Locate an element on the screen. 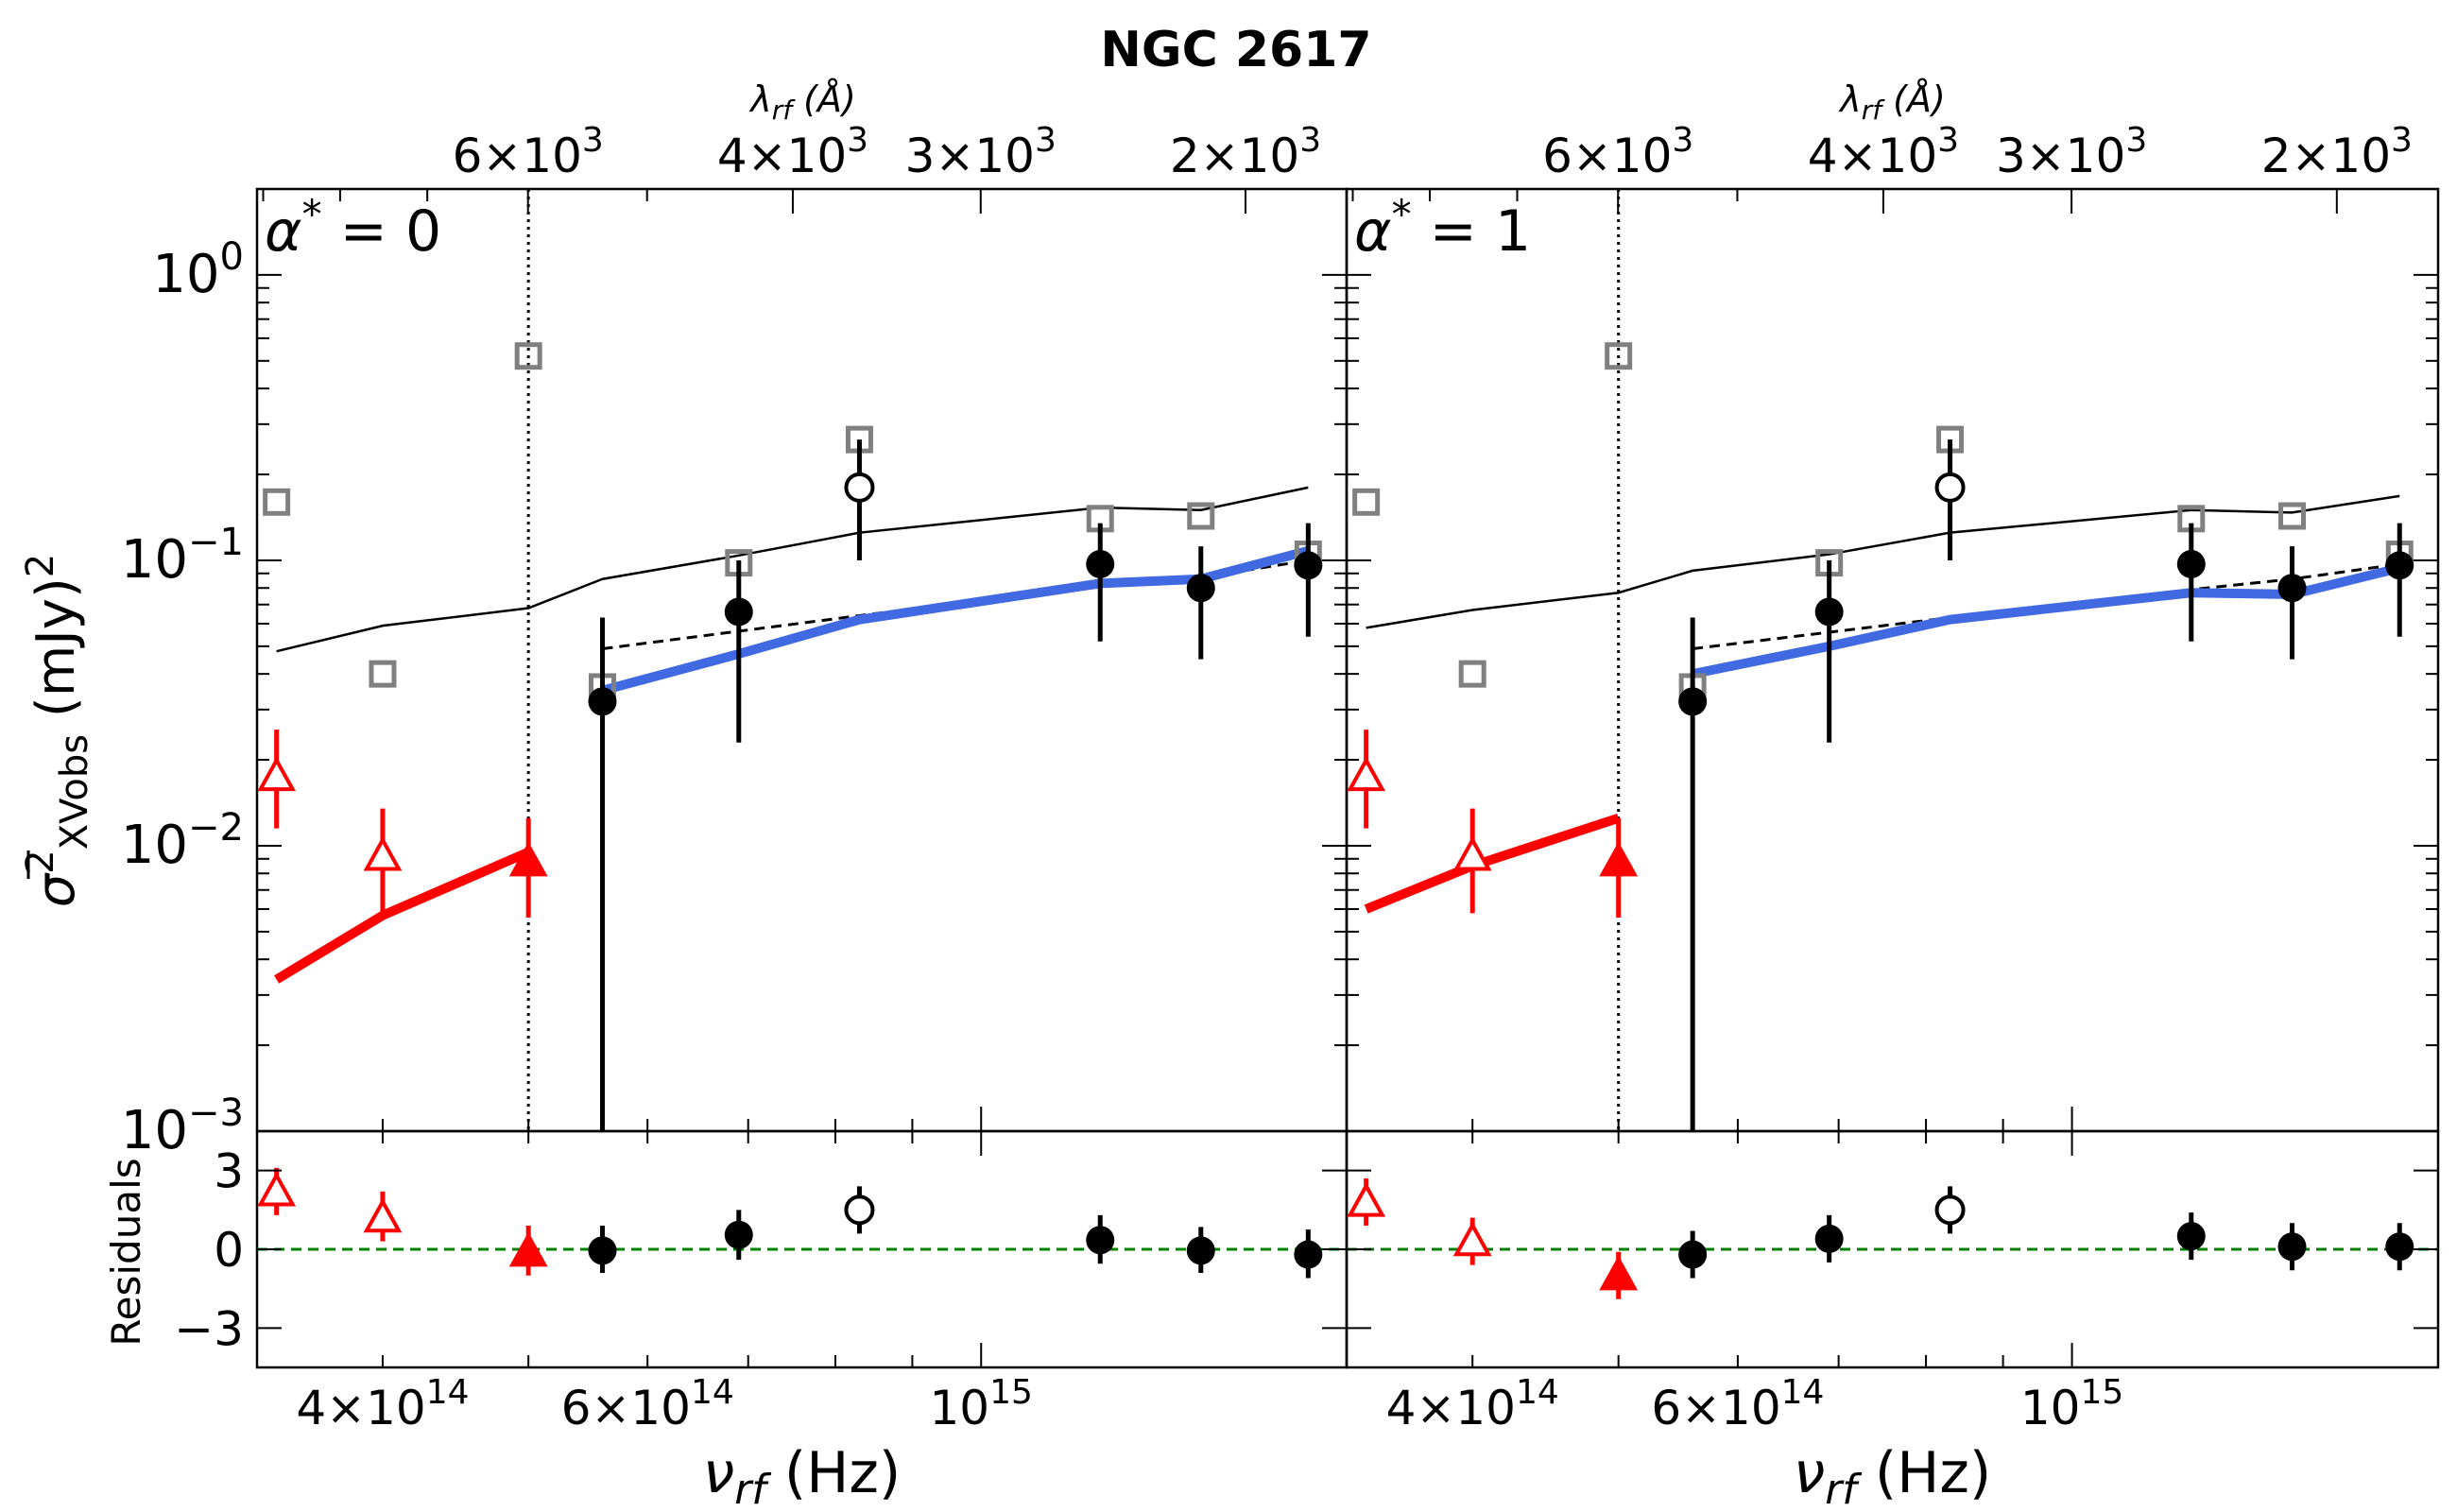  panel-label-value: = 0 is located at coordinates (382, 231).